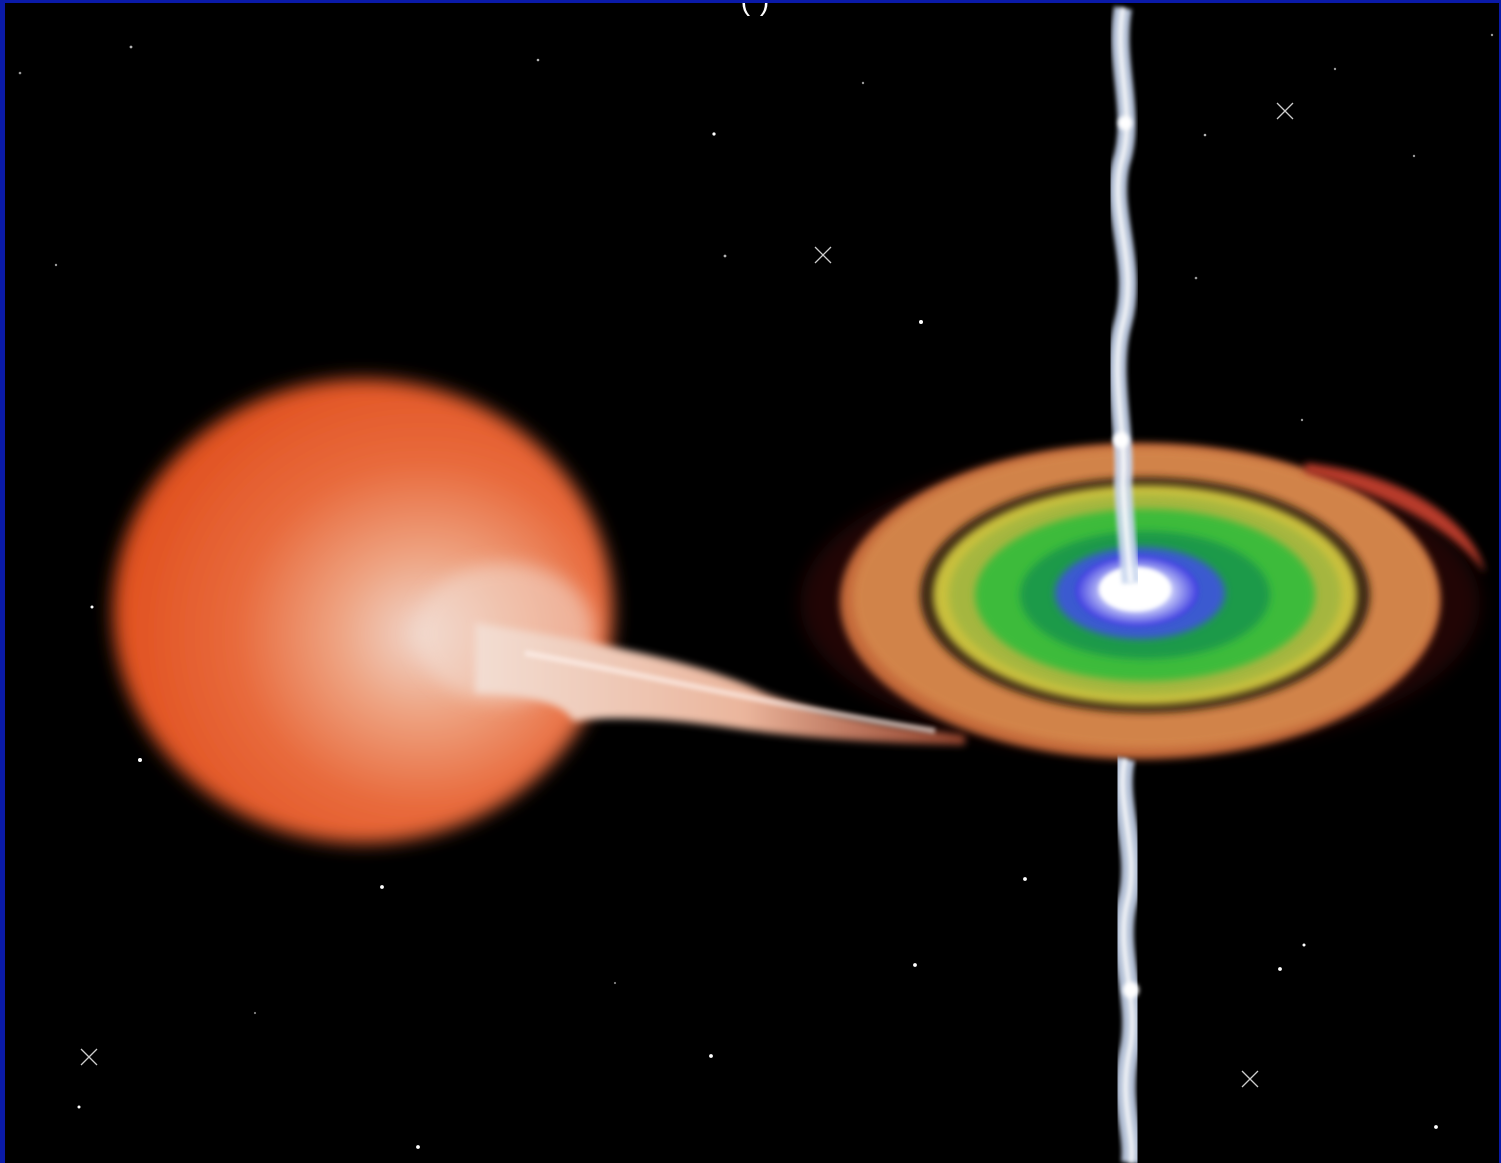 The image size is (1501, 1163). What do you see at coordinates (363, 611) in the screenshot?
I see `donor-star` at bounding box center [363, 611].